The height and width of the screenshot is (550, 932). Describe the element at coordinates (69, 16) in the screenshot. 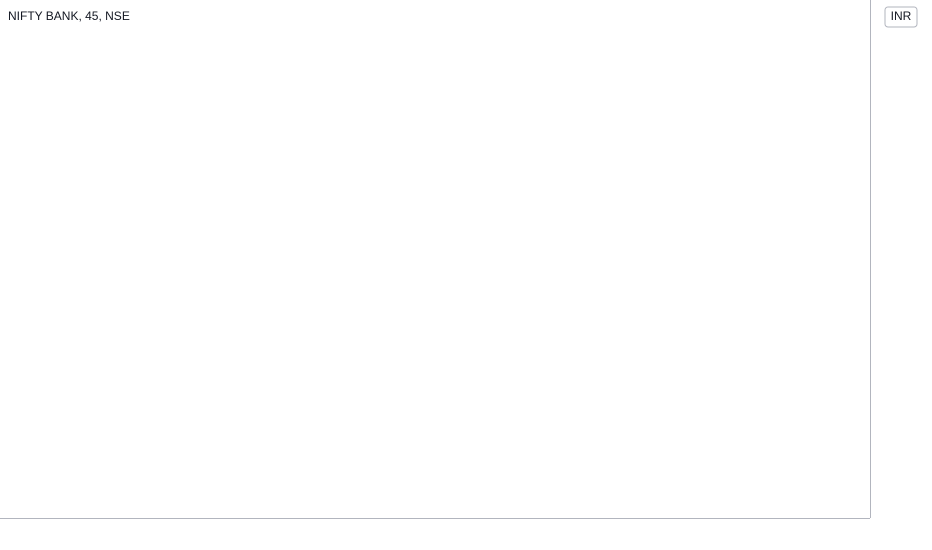

I see `chart-title: NIFTY BANK, 45, NSE` at that location.